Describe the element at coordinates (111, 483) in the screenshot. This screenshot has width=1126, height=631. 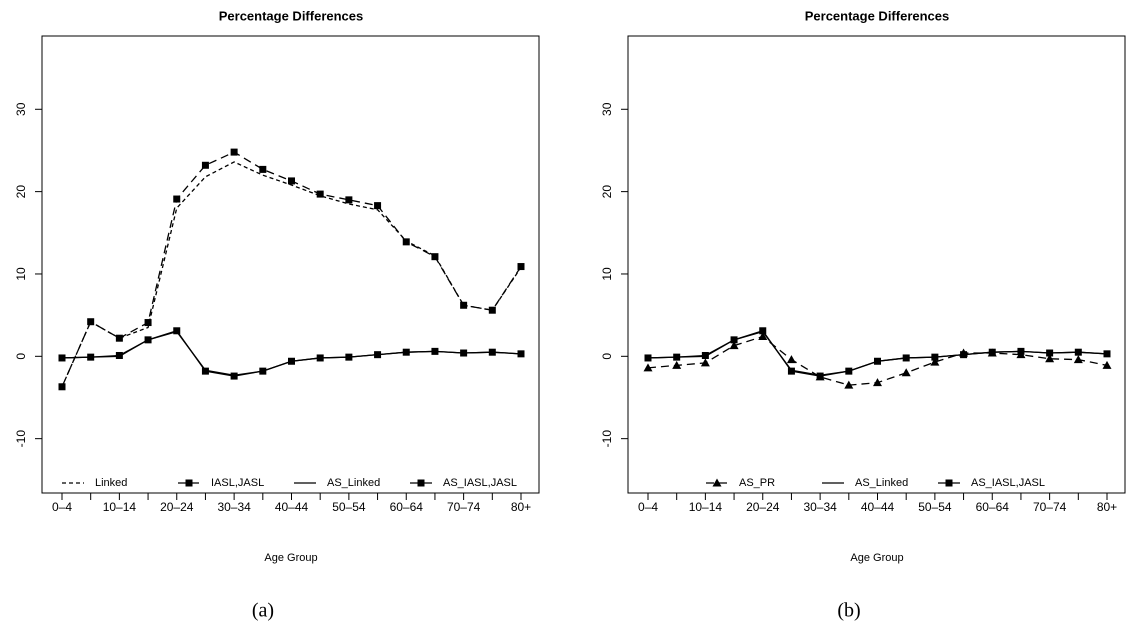
I see `legend-label: Linked` at that location.